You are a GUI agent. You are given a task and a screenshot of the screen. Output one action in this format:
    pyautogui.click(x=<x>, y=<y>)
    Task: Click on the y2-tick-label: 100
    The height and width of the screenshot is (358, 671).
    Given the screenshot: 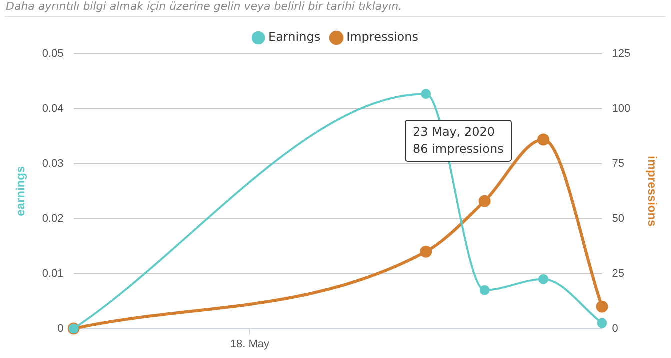 What is the action you would take?
    pyautogui.click(x=621, y=108)
    